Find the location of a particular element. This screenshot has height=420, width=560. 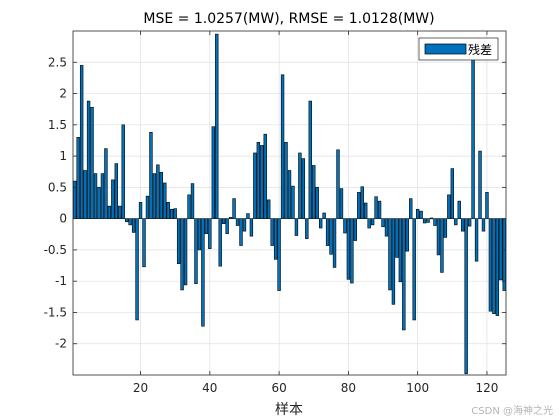

legend-swatch is located at coordinates (445, 49).